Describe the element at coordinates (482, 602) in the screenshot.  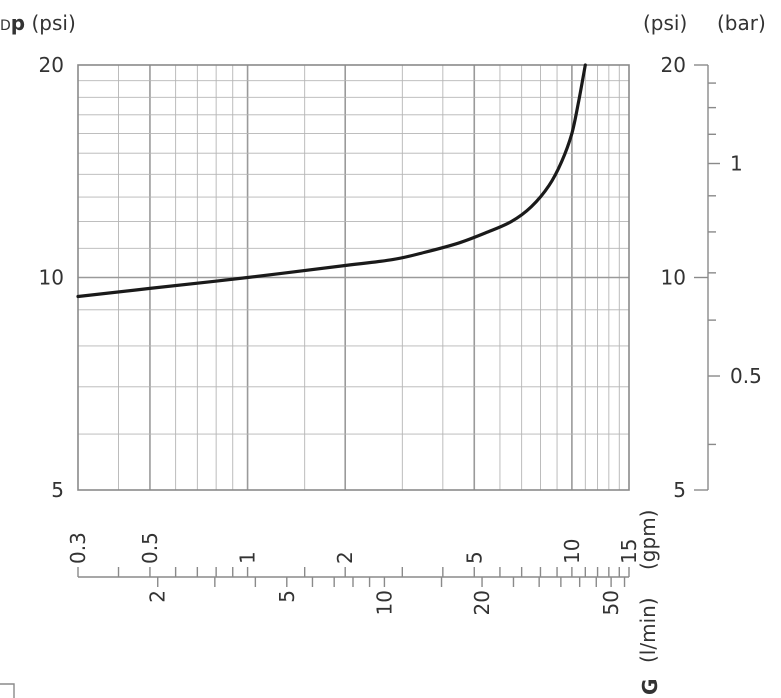
I see `lmin-tick-label: 20` at that location.